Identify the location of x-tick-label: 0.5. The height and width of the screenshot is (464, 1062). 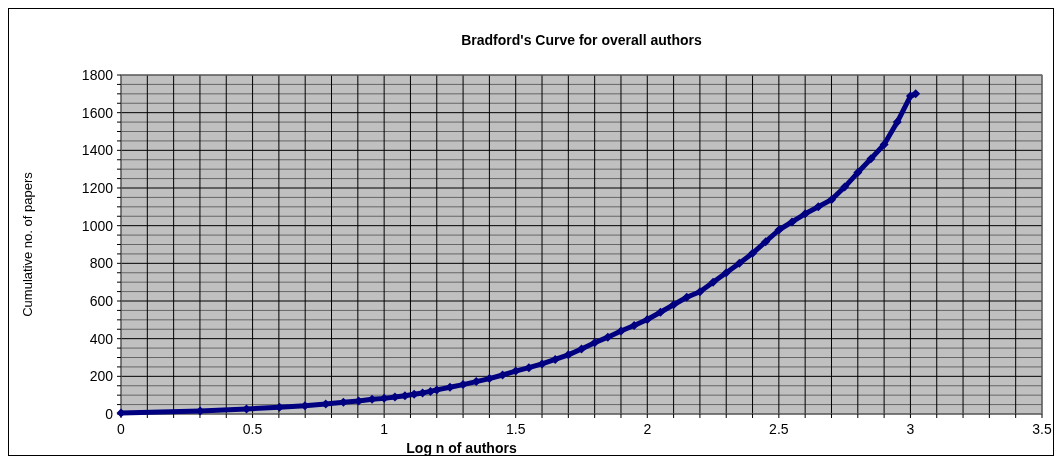
(252, 429).